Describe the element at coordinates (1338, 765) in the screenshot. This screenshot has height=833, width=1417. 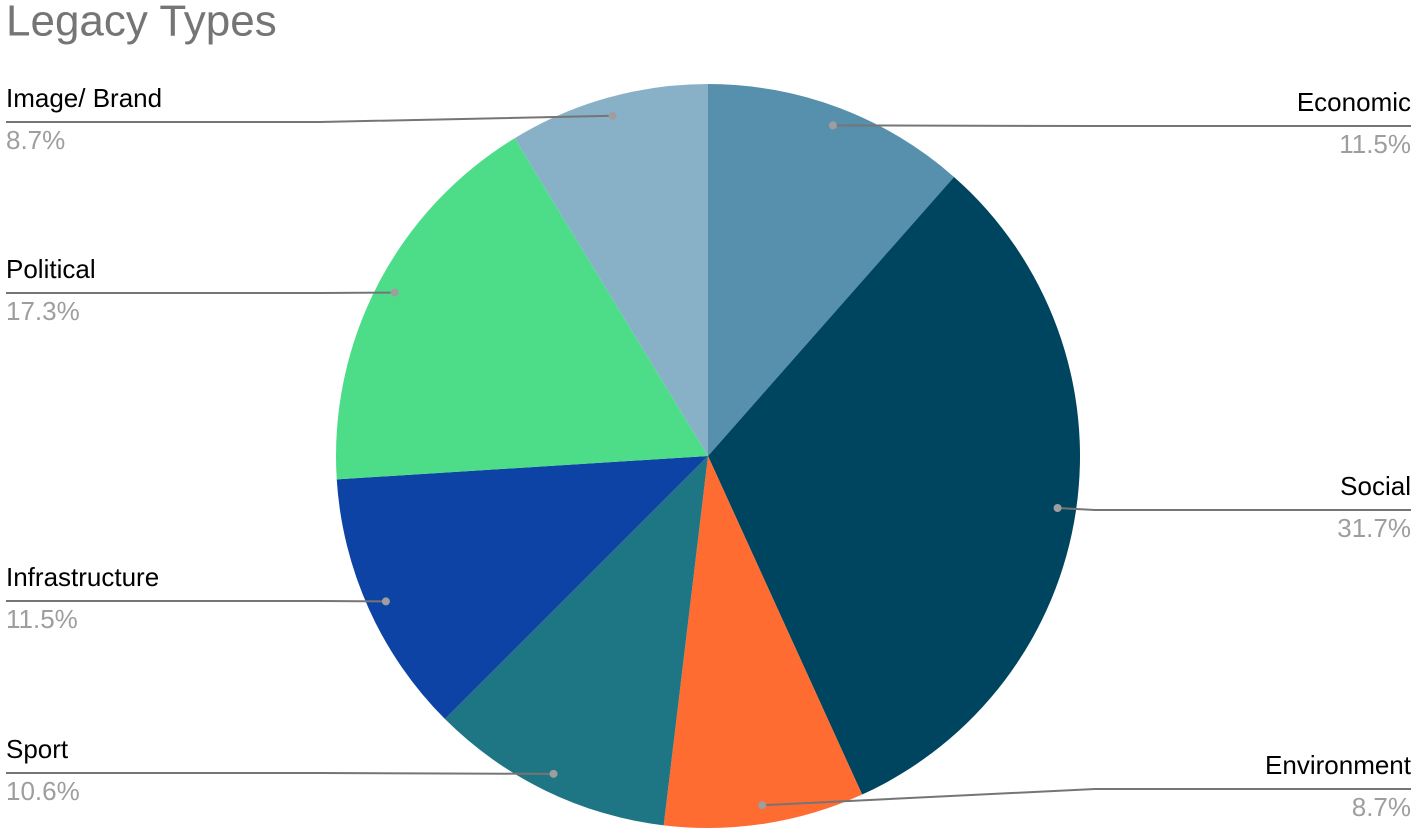
I see `slice-label: Environment` at that location.